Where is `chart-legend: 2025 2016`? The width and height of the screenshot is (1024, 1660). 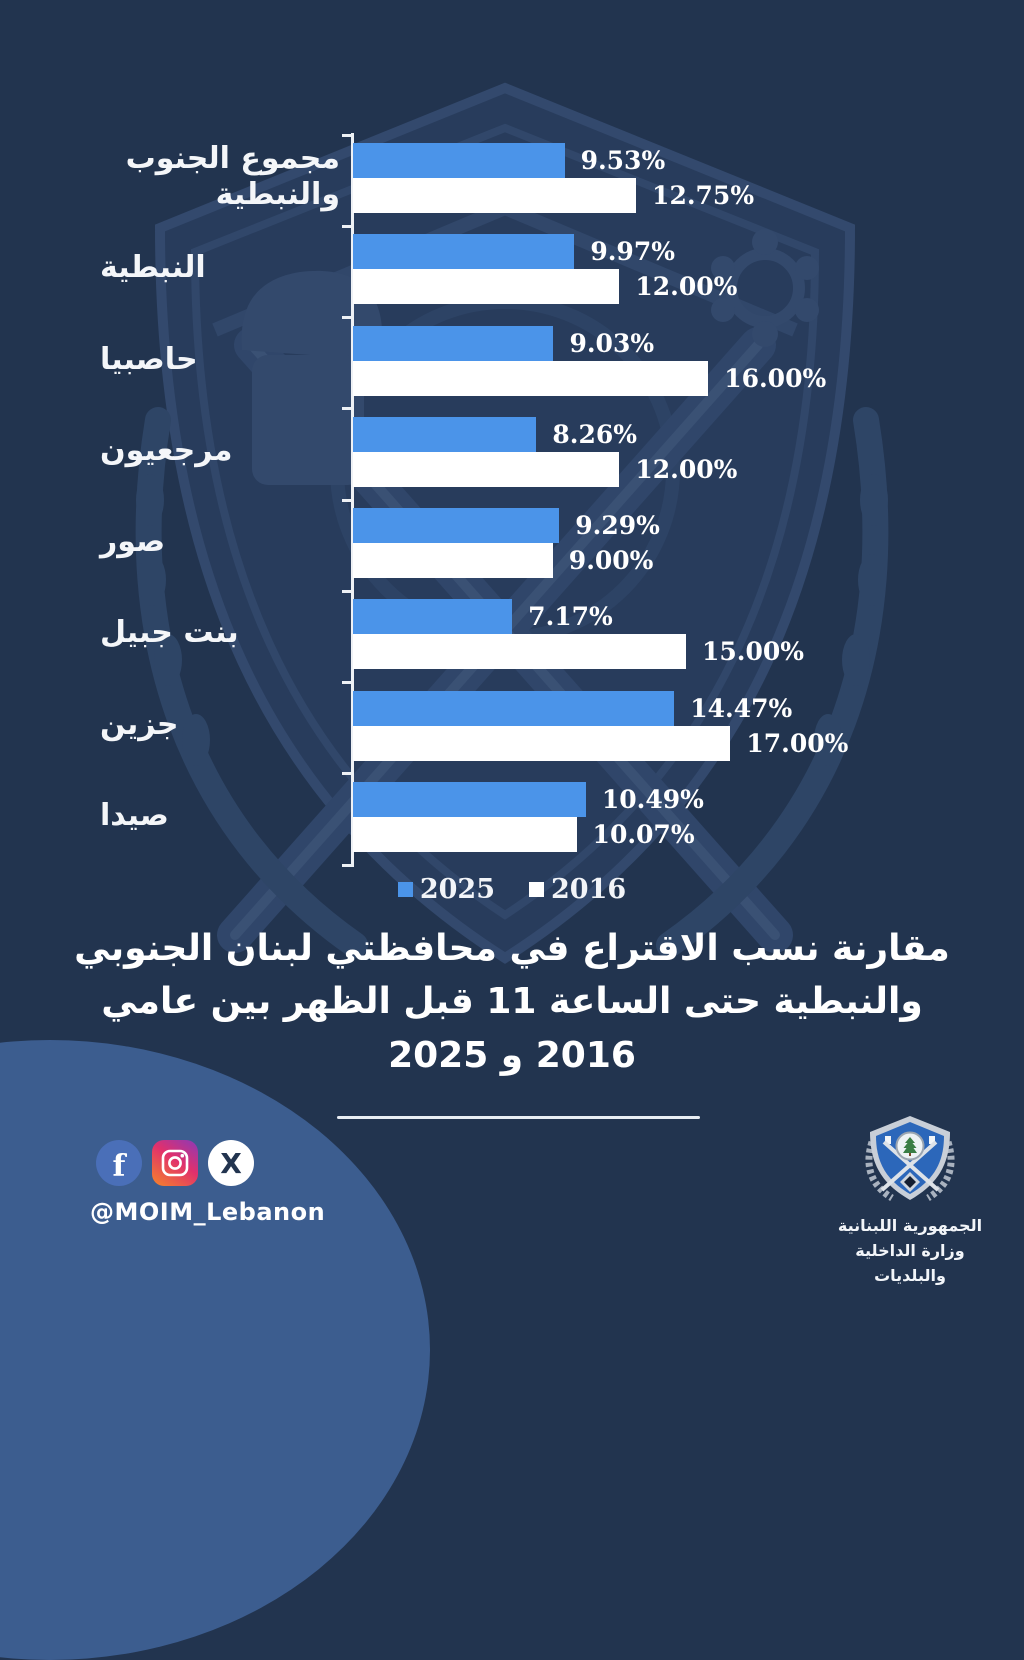
chart-legend: 2025 2016 is located at coordinates (512, 889).